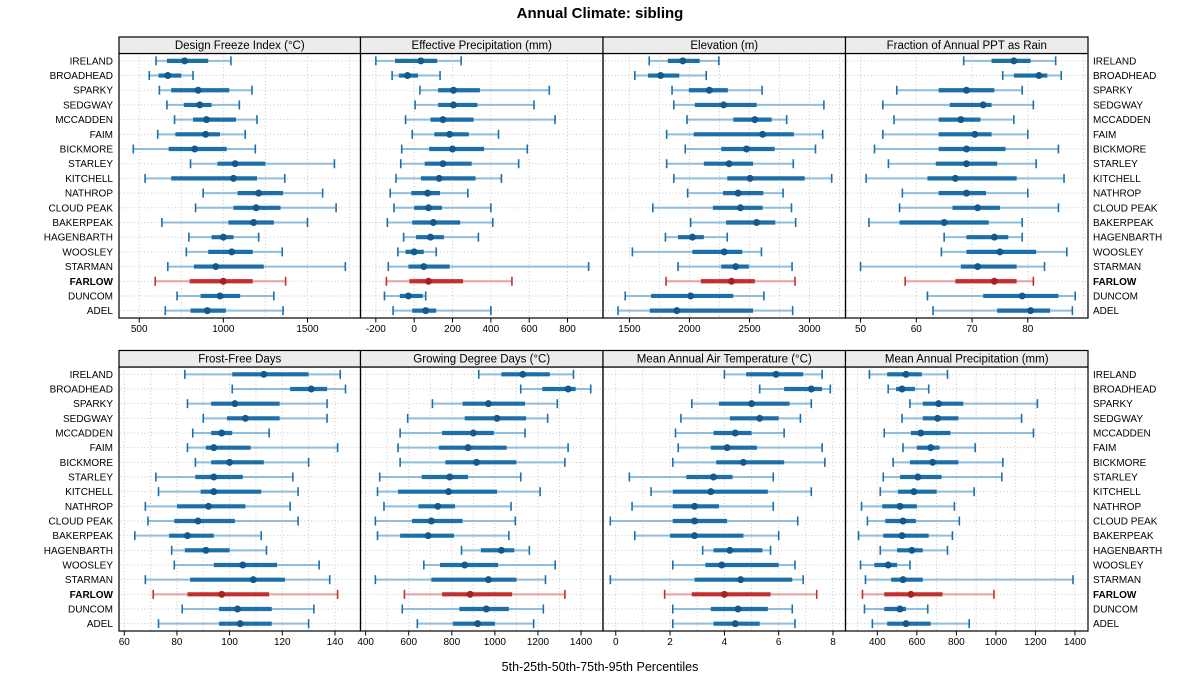 This screenshot has height=700, width=1200. I want to click on station-label-left: NATHROP, so click(89, 194).